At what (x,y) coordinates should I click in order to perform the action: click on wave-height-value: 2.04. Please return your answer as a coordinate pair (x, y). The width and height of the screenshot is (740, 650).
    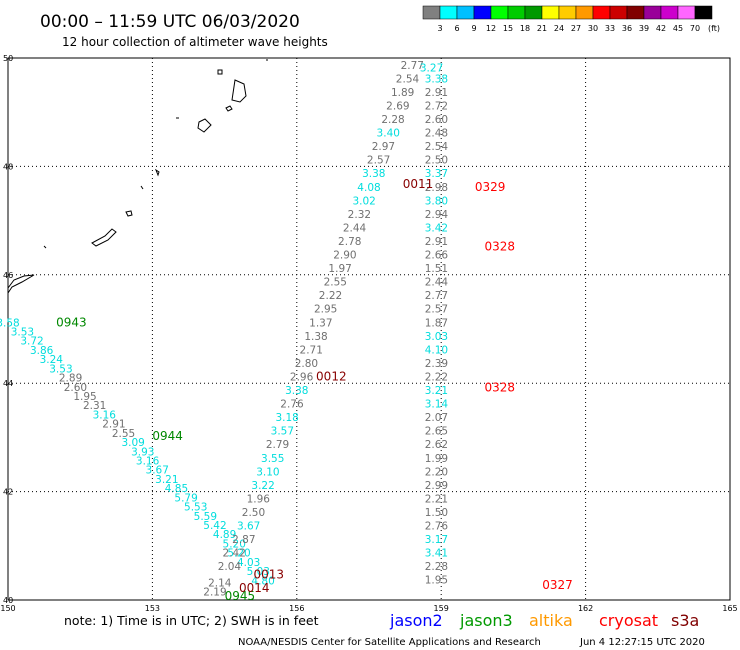
    Looking at the image, I should click on (230, 567).